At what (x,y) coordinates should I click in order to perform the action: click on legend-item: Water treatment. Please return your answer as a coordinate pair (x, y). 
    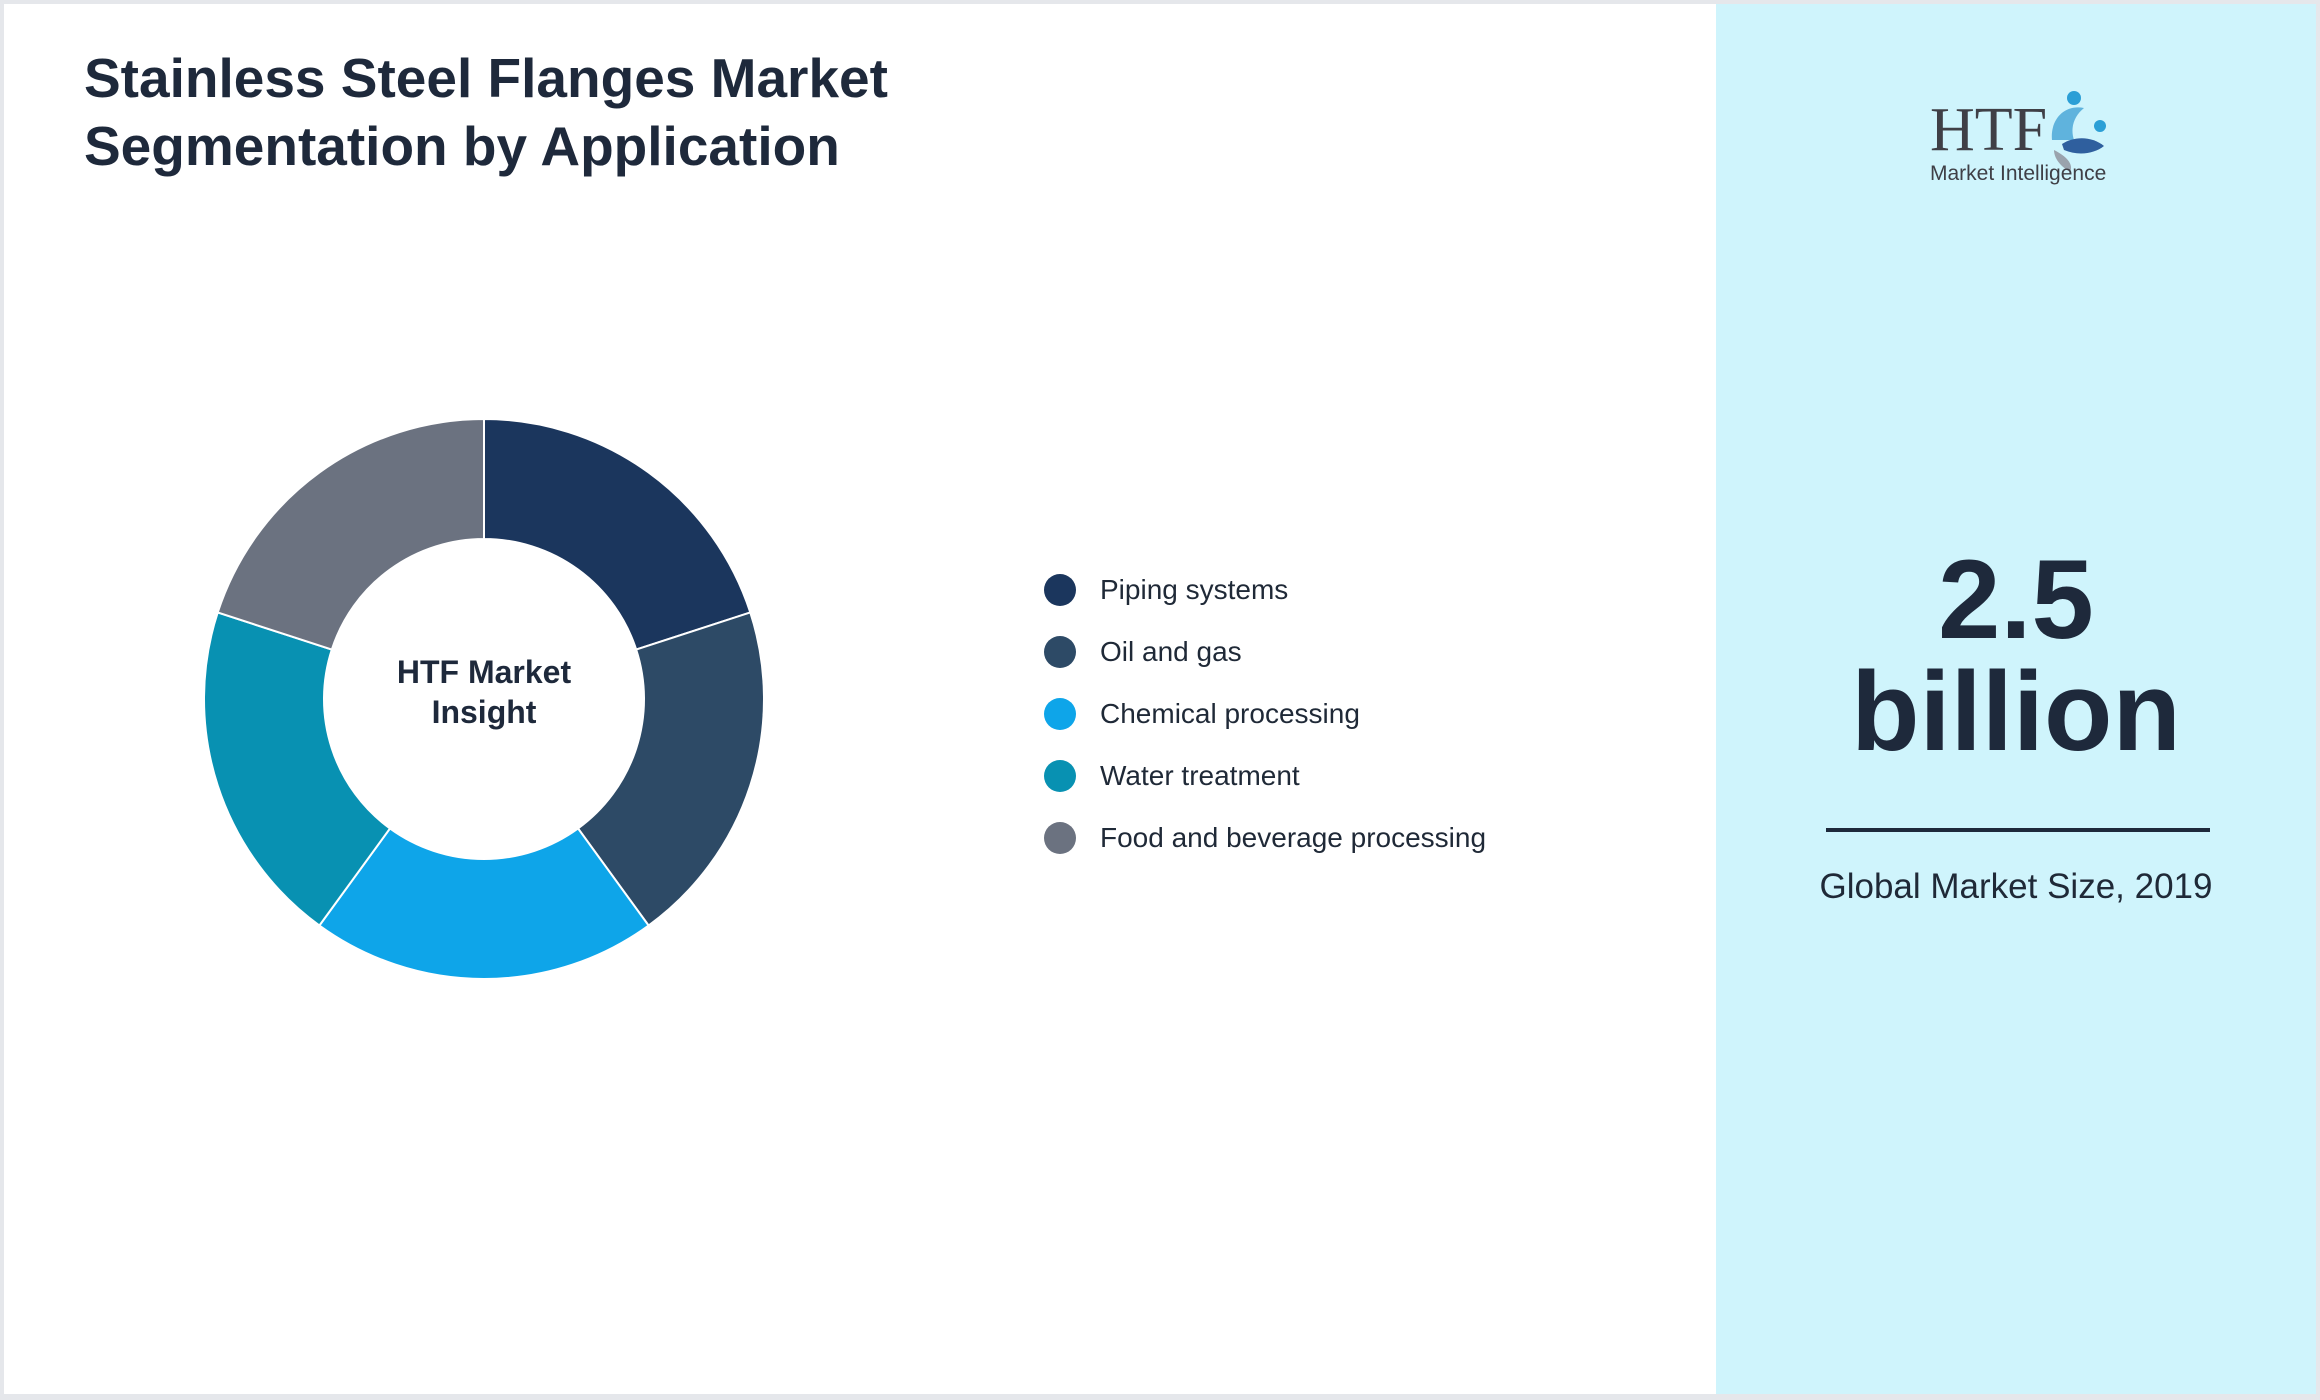
    Looking at the image, I should click on (1265, 776).